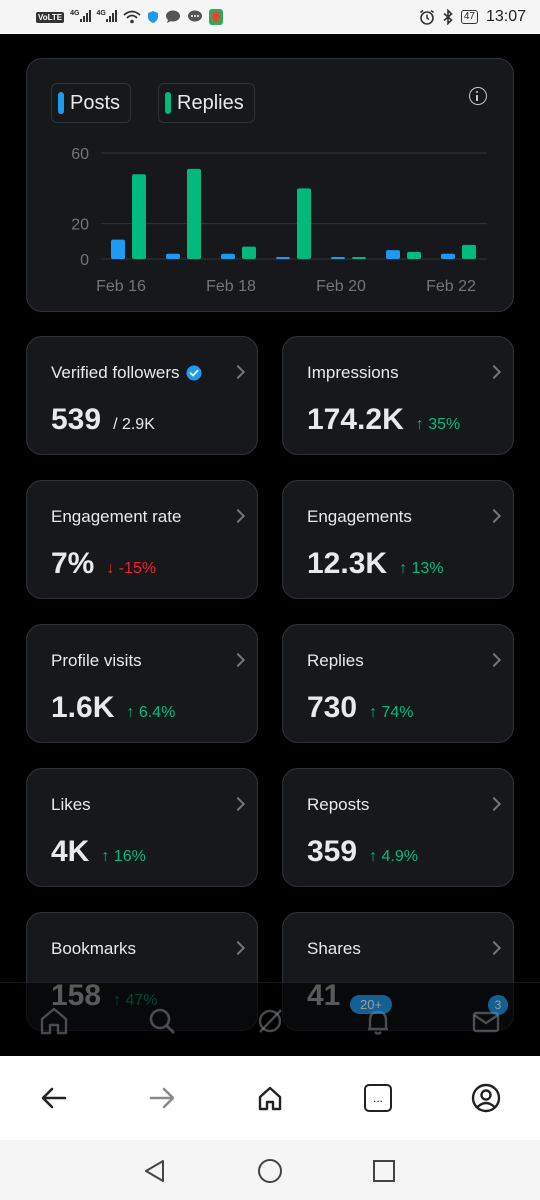 The width and height of the screenshot is (540, 1200). I want to click on replies-swatch, so click(168, 103).